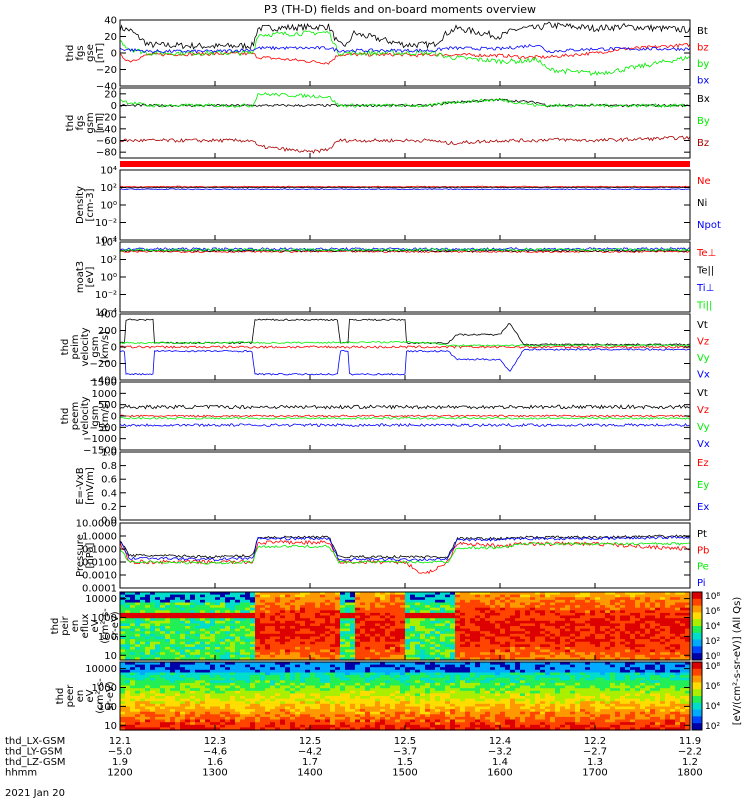 This screenshot has width=750, height=804. What do you see at coordinates (405, 35) in the screenshot?
I see `series-fgs_gse-Bt` at bounding box center [405, 35].